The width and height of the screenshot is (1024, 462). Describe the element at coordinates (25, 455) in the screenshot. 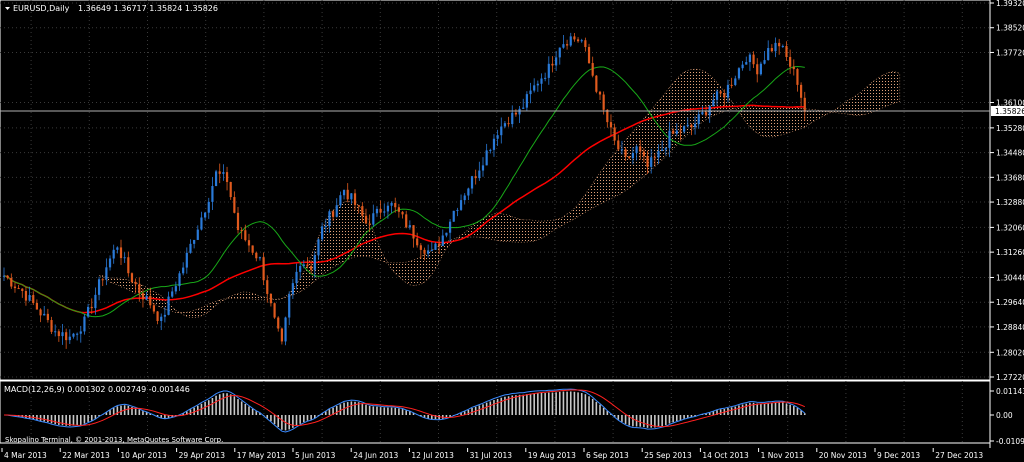

I see `time-tick-label: 4 Mar 2013` at that location.